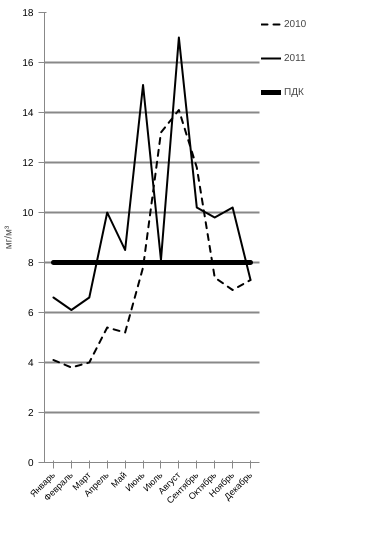 This screenshot has height=560, width=379. Describe the element at coordinates (8, 237) in the screenshot. I see `y-axis-title: мг/м³` at that location.